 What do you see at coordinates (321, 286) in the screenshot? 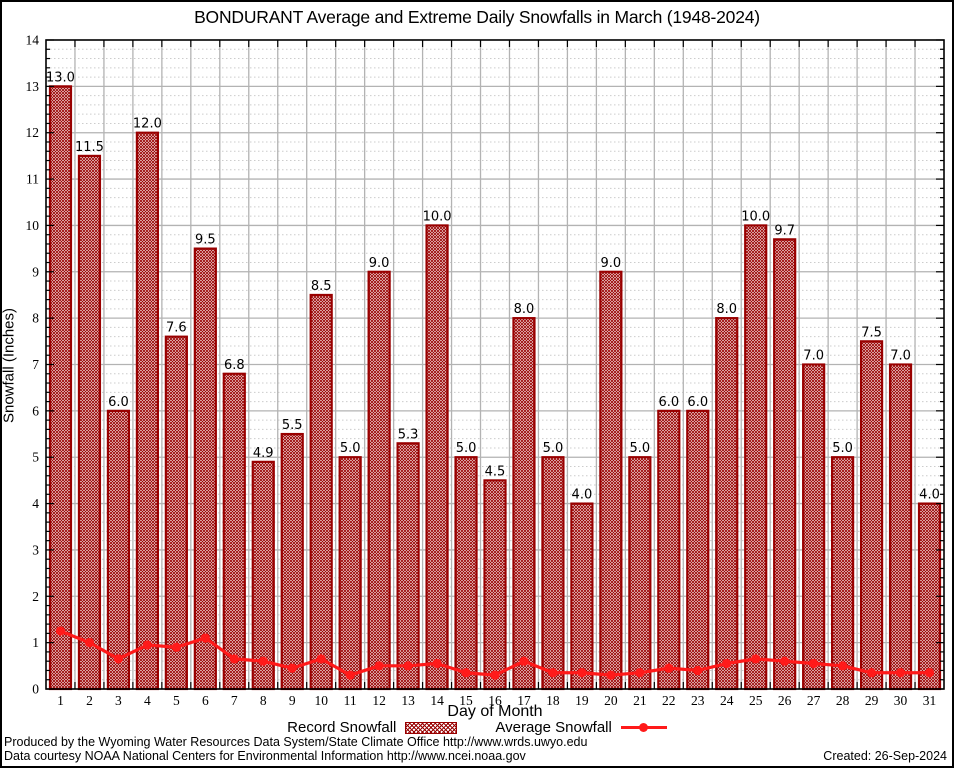
I see `svg-text: 8.5` at bounding box center [321, 286].